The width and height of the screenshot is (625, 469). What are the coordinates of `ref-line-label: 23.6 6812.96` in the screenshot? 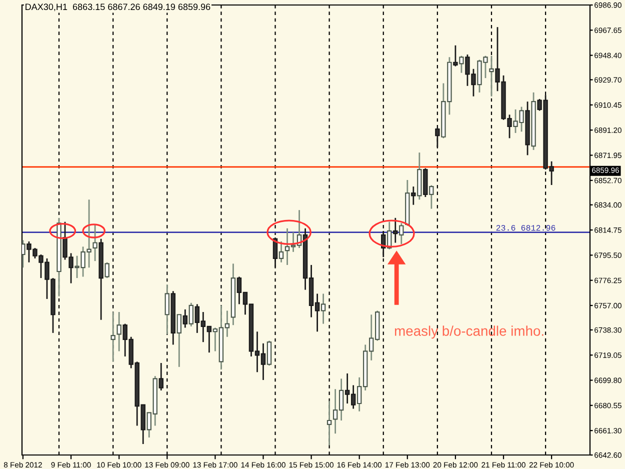 It's located at (526, 228).